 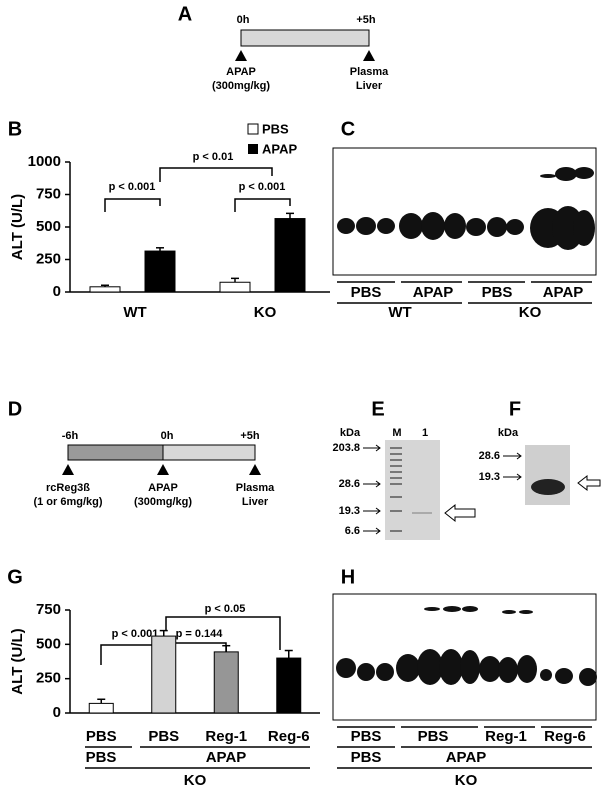 What do you see at coordinates (350, 433) in the screenshot?
I see `unit: kDa` at bounding box center [350, 433].